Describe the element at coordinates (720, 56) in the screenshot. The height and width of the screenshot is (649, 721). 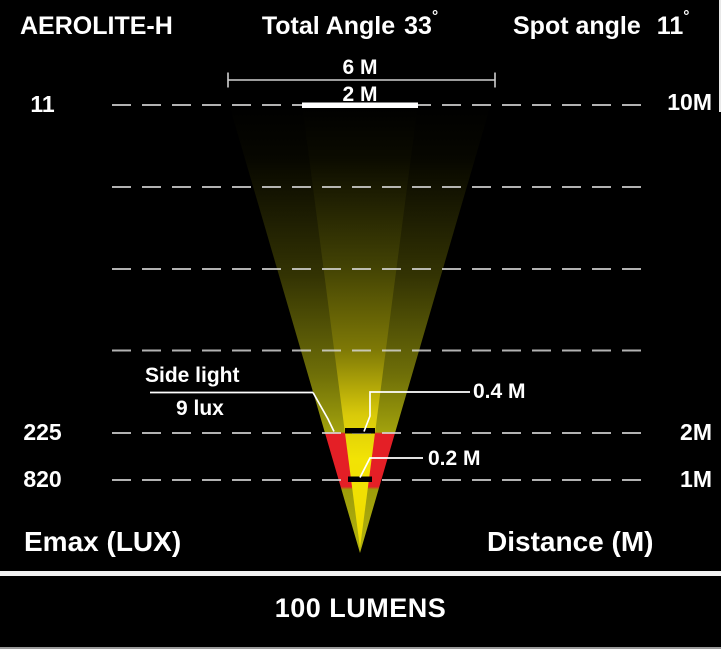
I see `right-edge-strip` at that location.